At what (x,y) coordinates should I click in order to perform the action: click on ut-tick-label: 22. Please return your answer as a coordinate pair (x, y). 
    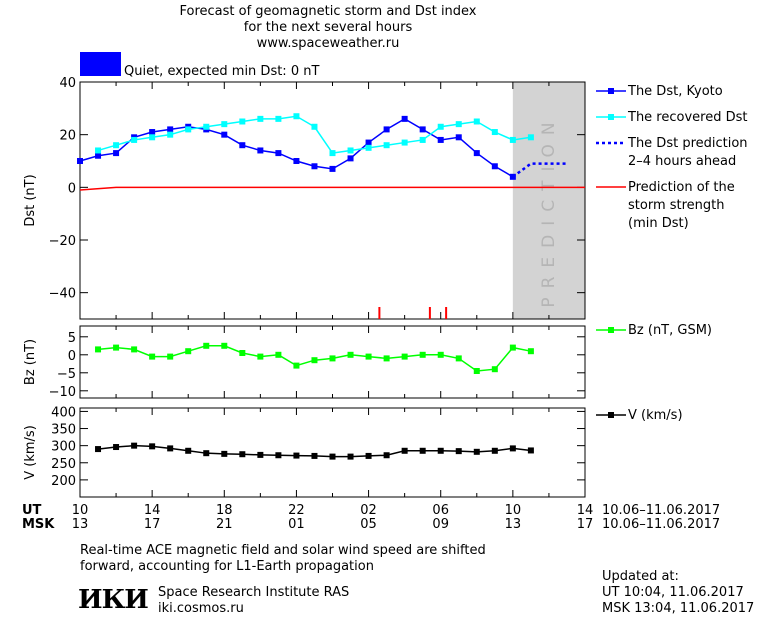
    Looking at the image, I should click on (296, 510).